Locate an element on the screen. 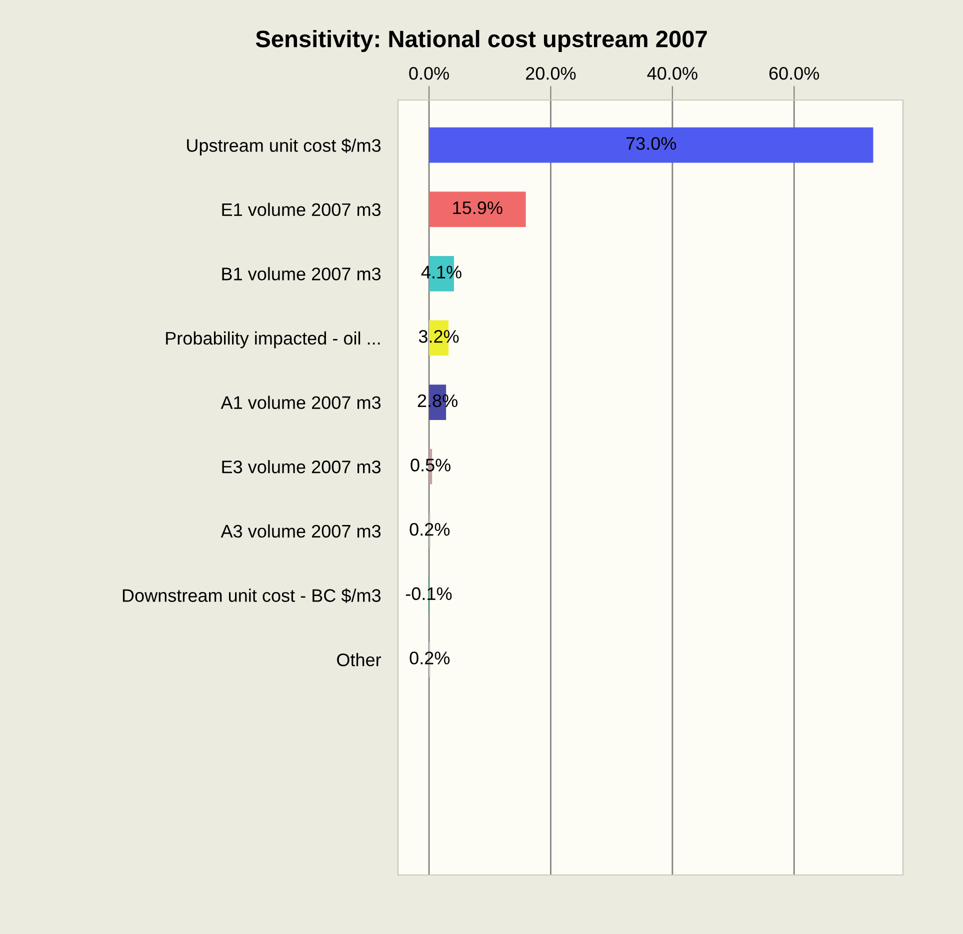 This screenshot has height=934, width=963. data-label: 15.9% is located at coordinates (477, 207).